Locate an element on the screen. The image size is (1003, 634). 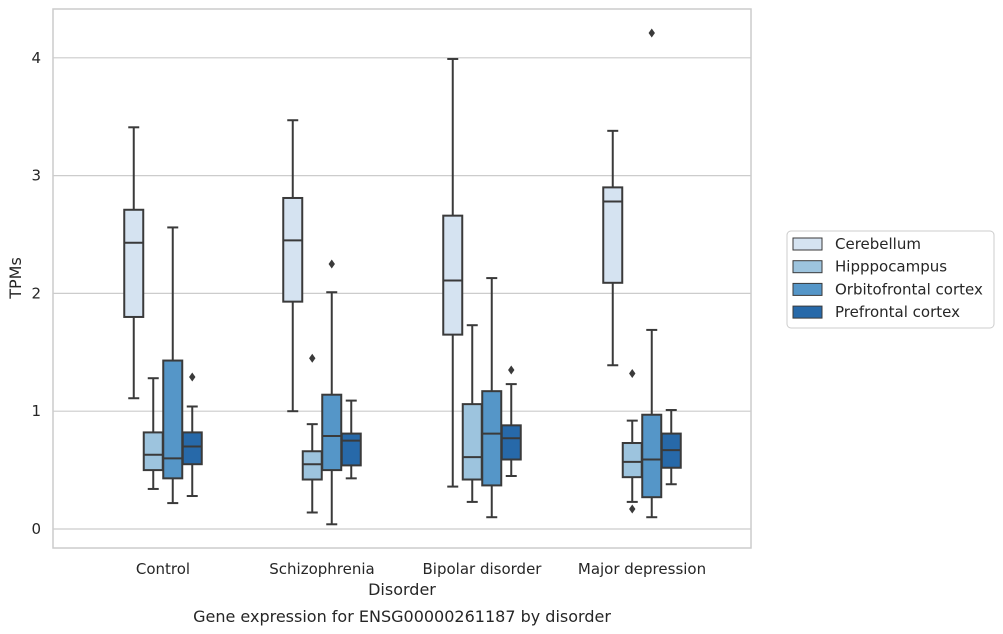
y-axis-ticks: 0 1 2 3 4 is located at coordinates (36, 293).